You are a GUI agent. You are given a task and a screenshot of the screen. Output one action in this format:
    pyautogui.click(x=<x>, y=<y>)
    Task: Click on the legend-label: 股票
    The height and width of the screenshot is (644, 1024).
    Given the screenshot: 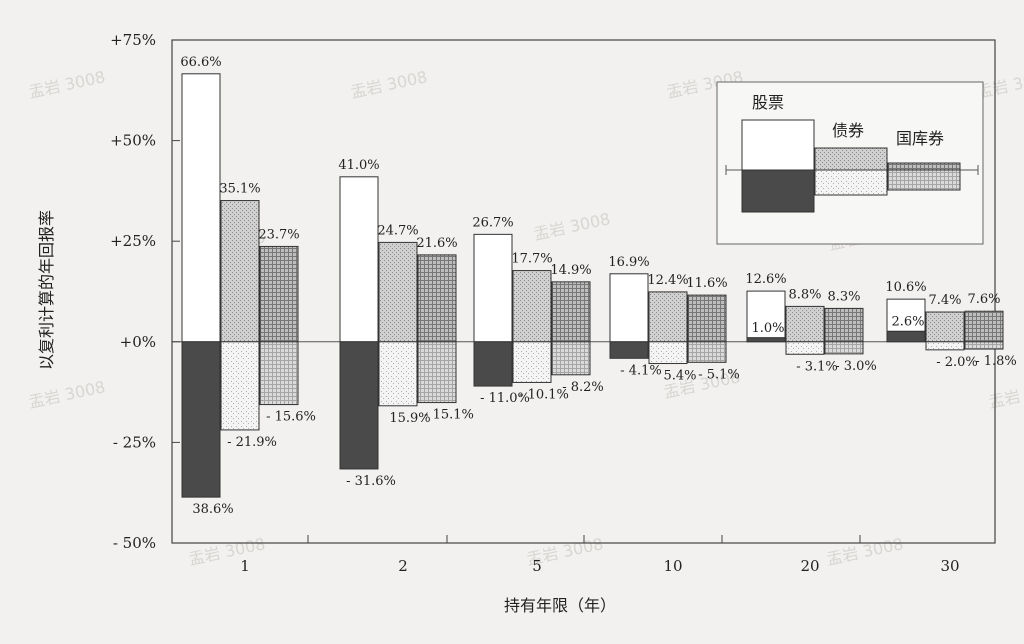 What is the action you would take?
    pyautogui.click(x=768, y=102)
    